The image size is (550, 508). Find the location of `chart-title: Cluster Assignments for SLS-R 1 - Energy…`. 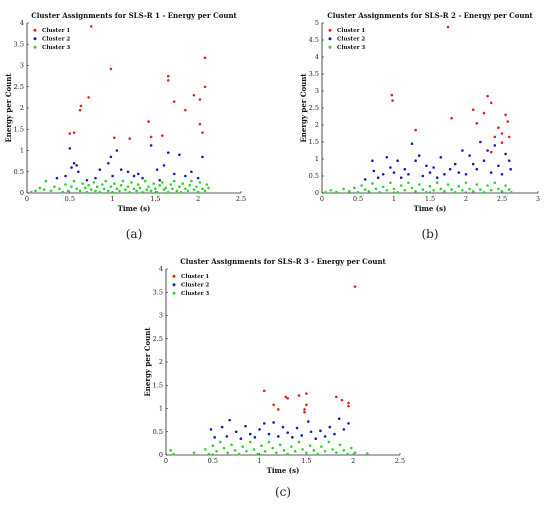

chart-title: Cluster Assignments for SLS-R 1 - Energy… is located at coordinates (134, 15).